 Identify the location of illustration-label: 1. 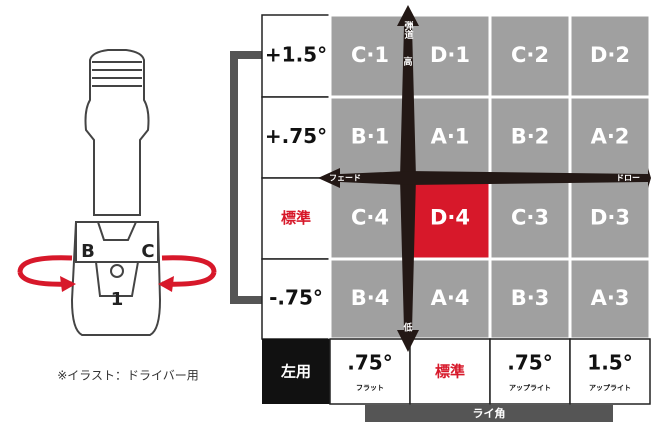
(117, 299).